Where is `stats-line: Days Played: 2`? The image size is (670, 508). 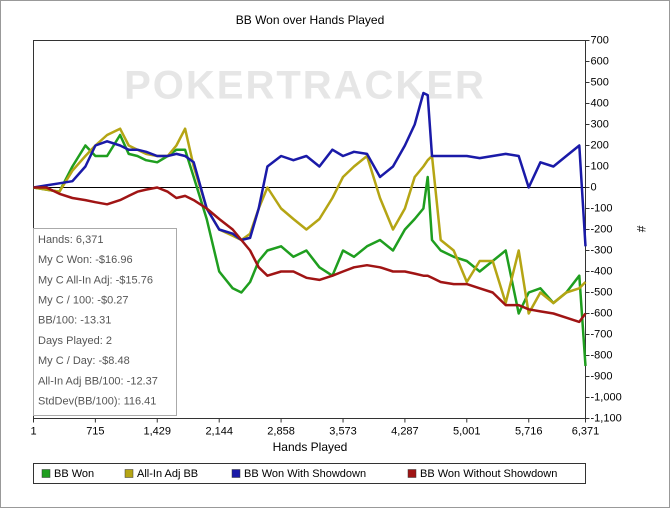
stats-line: Days Played: 2 is located at coordinates (75, 341).